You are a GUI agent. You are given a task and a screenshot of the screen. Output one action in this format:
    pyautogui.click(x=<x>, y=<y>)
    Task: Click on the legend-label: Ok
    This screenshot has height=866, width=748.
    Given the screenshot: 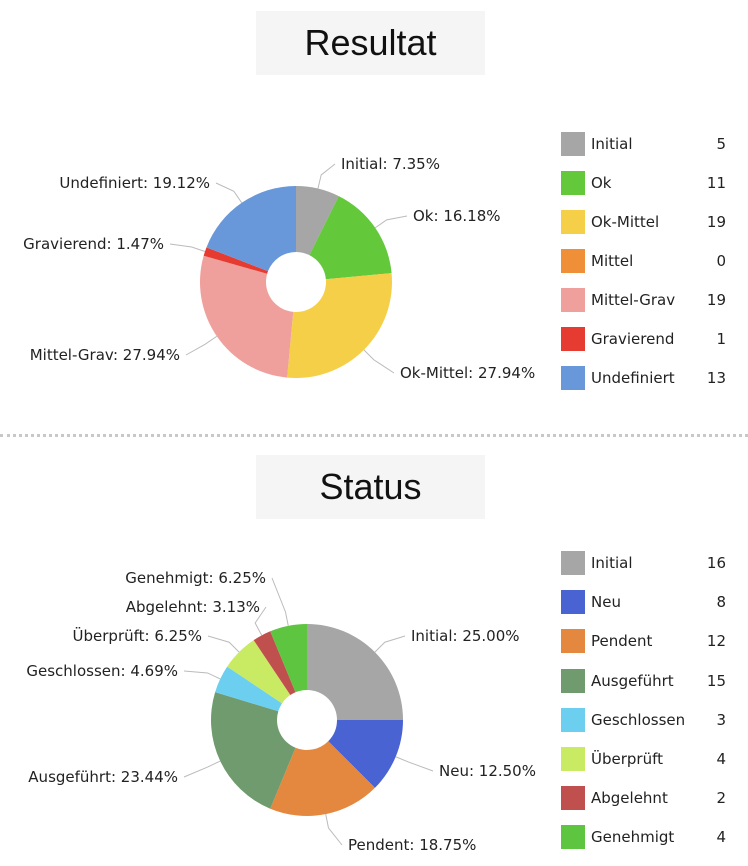 What is the action you would take?
    pyautogui.click(x=601, y=183)
    